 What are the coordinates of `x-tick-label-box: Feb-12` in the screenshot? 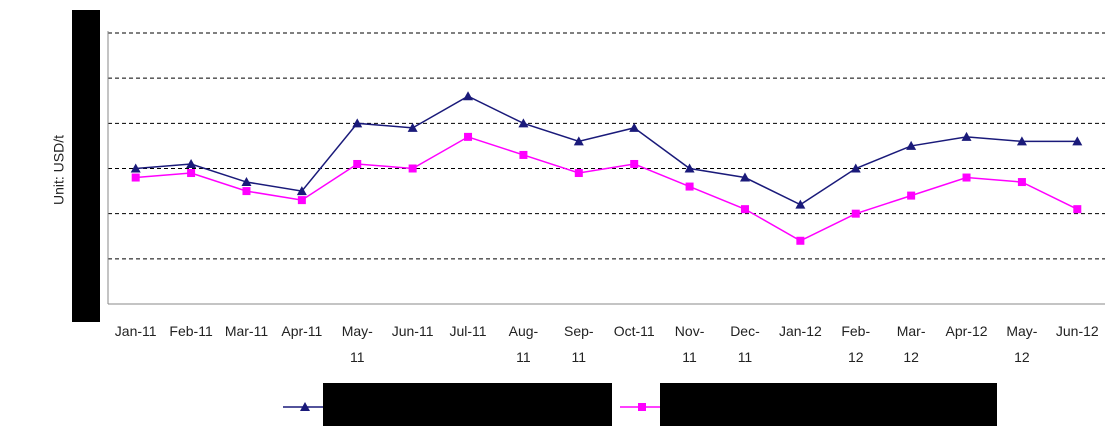 It's located at (856, 344).